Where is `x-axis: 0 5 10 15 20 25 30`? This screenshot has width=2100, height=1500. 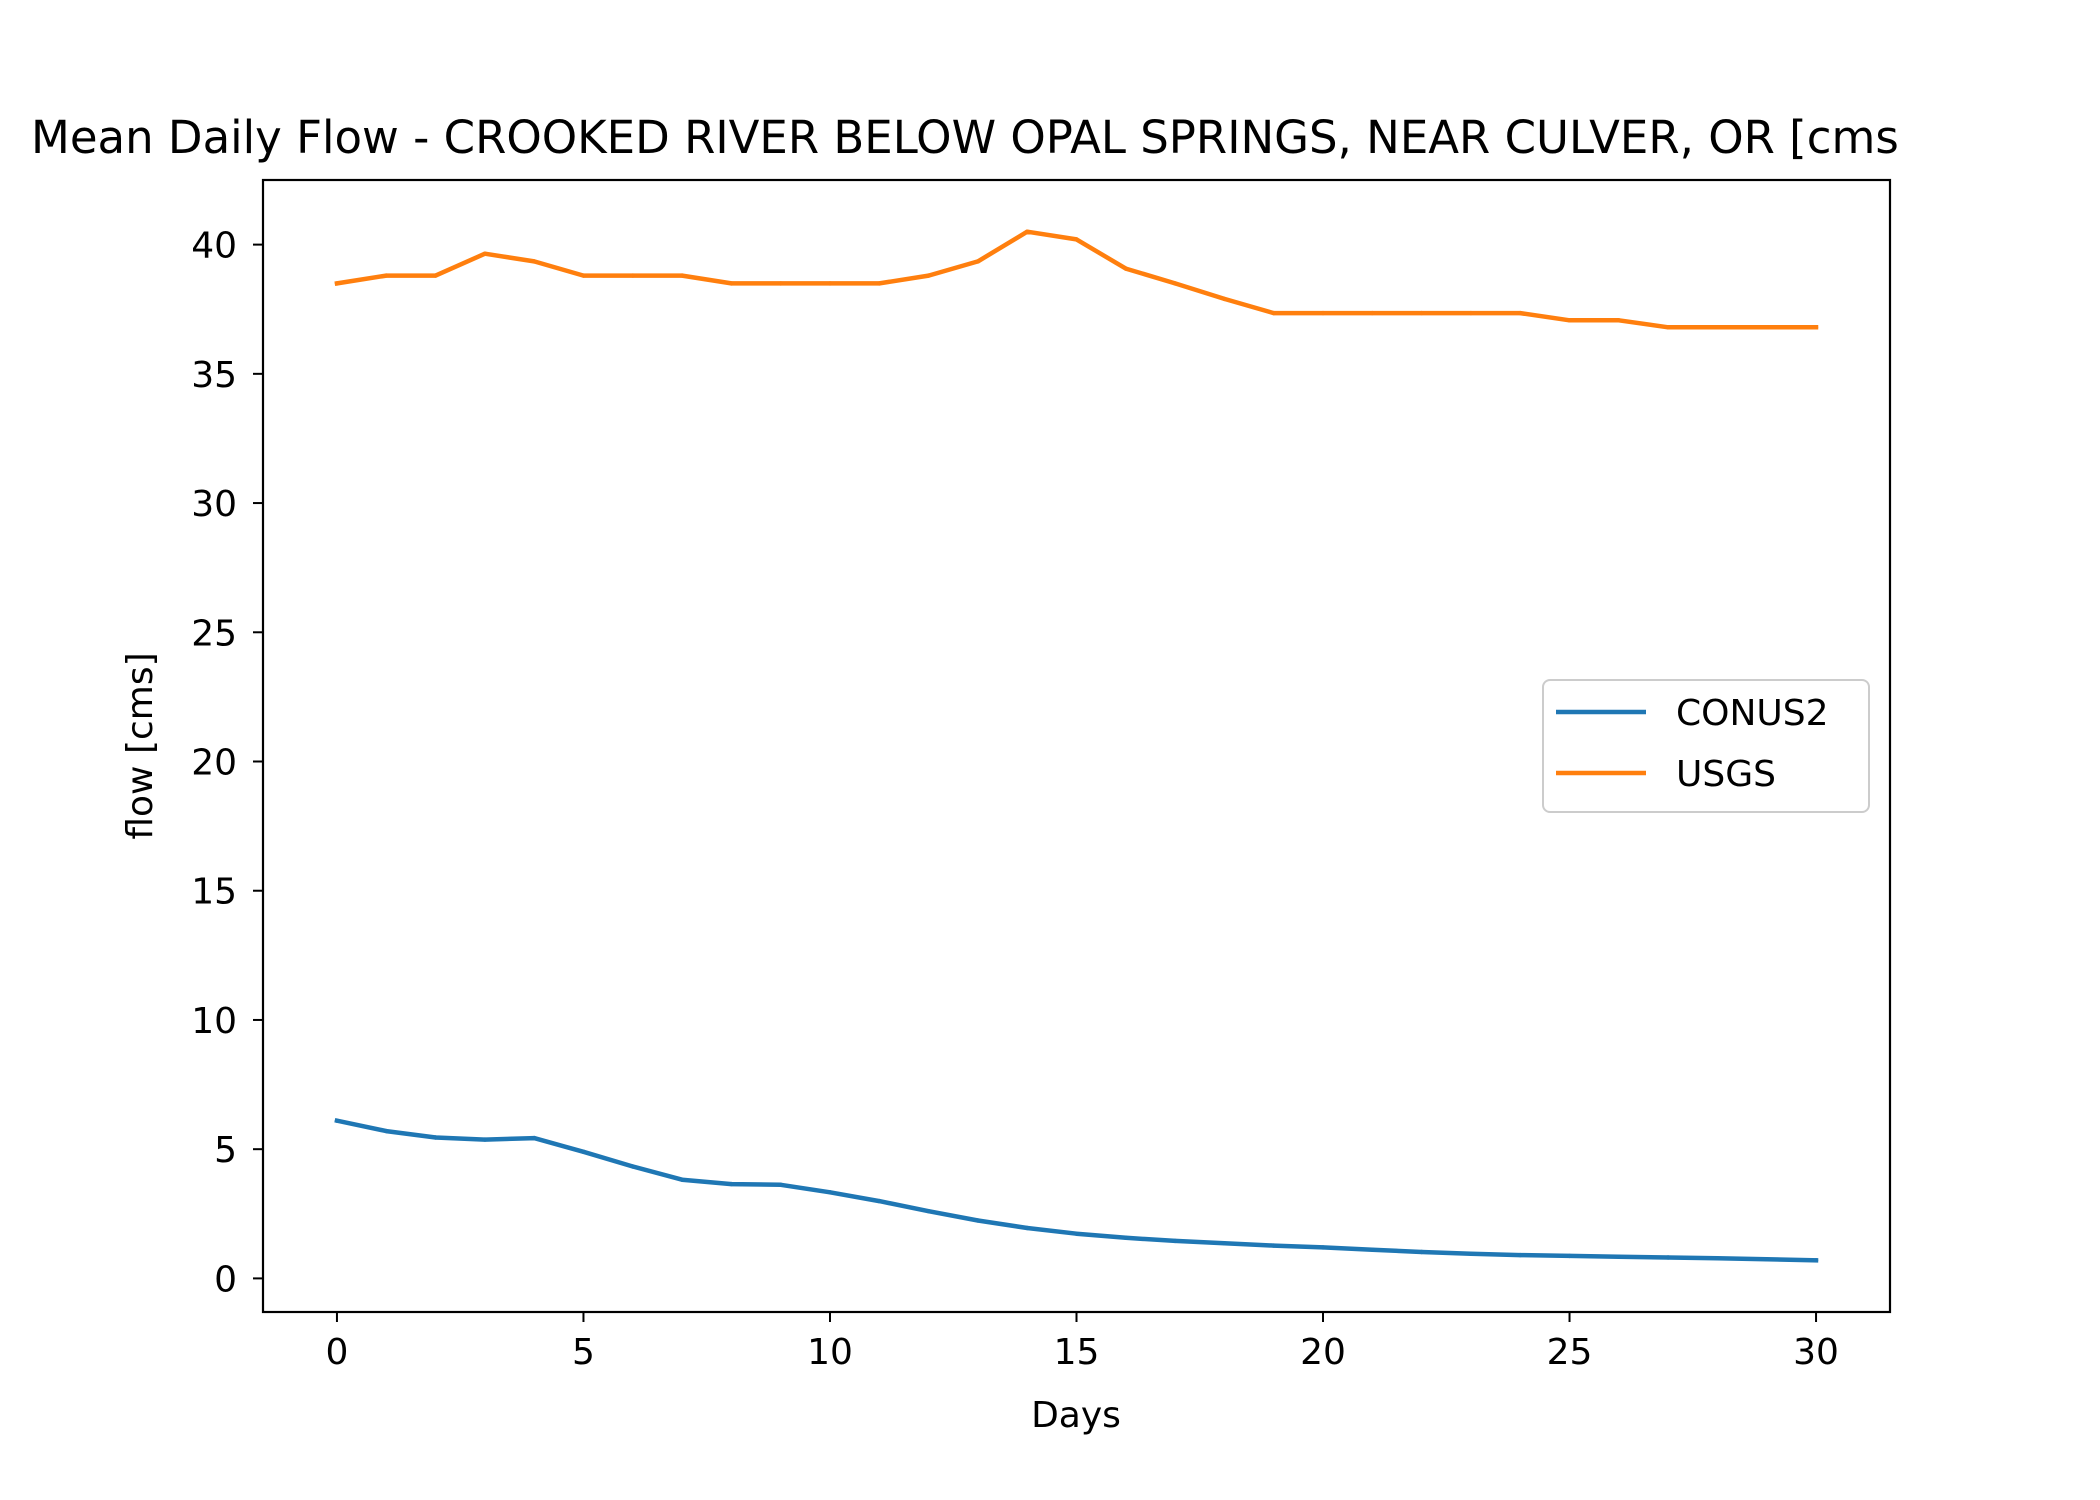 x-axis: 0 5 10 15 20 25 30 is located at coordinates (1082, 1342).